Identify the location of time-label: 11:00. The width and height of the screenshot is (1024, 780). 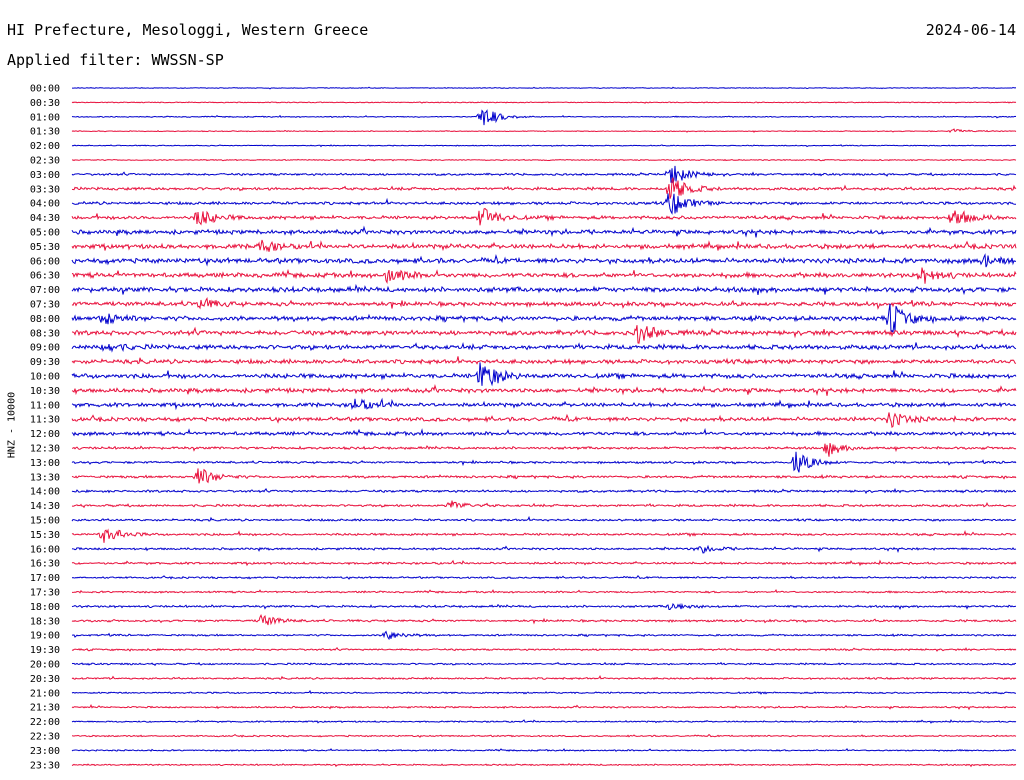
(45, 405).